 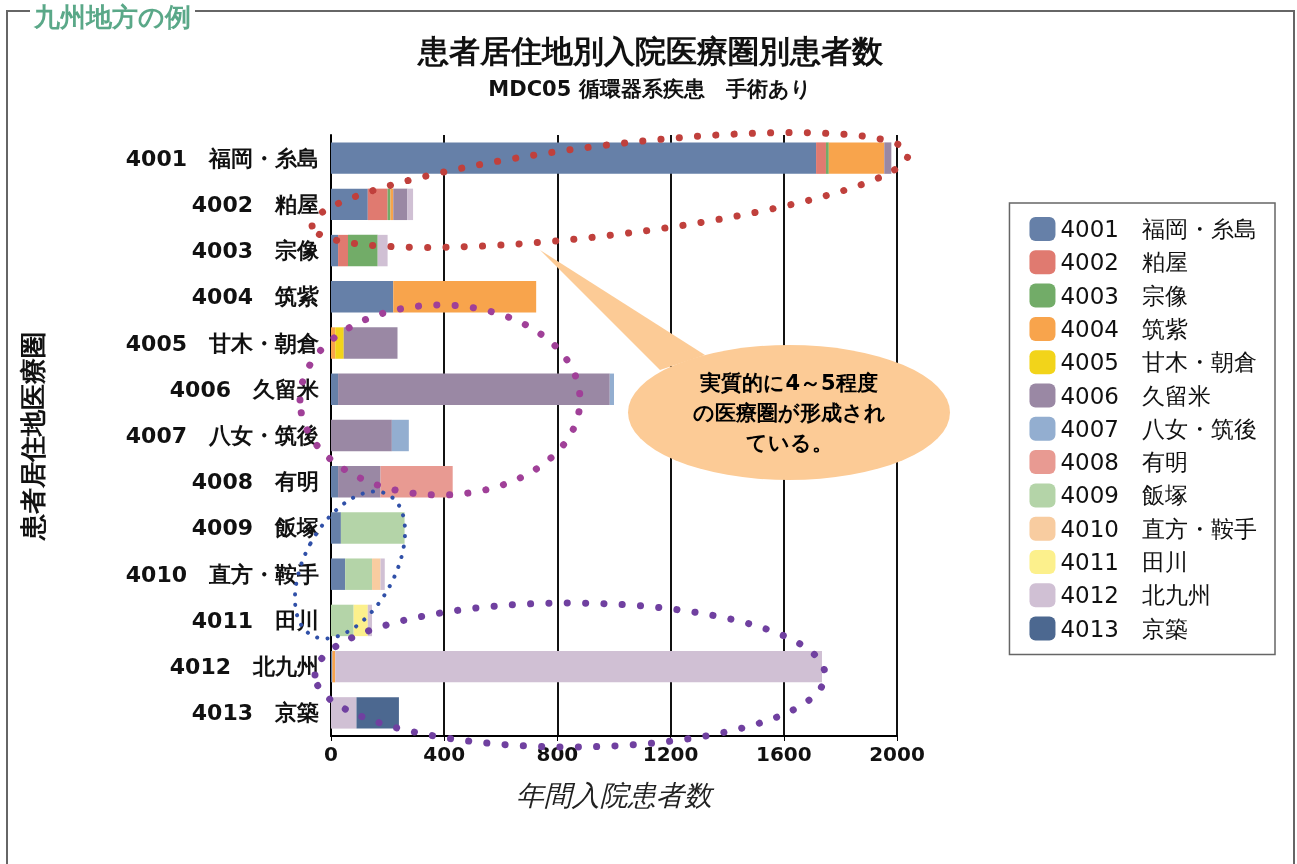 What do you see at coordinates (1124, 628) in the screenshot?
I see `legend-label: 4013 京築` at bounding box center [1124, 628].